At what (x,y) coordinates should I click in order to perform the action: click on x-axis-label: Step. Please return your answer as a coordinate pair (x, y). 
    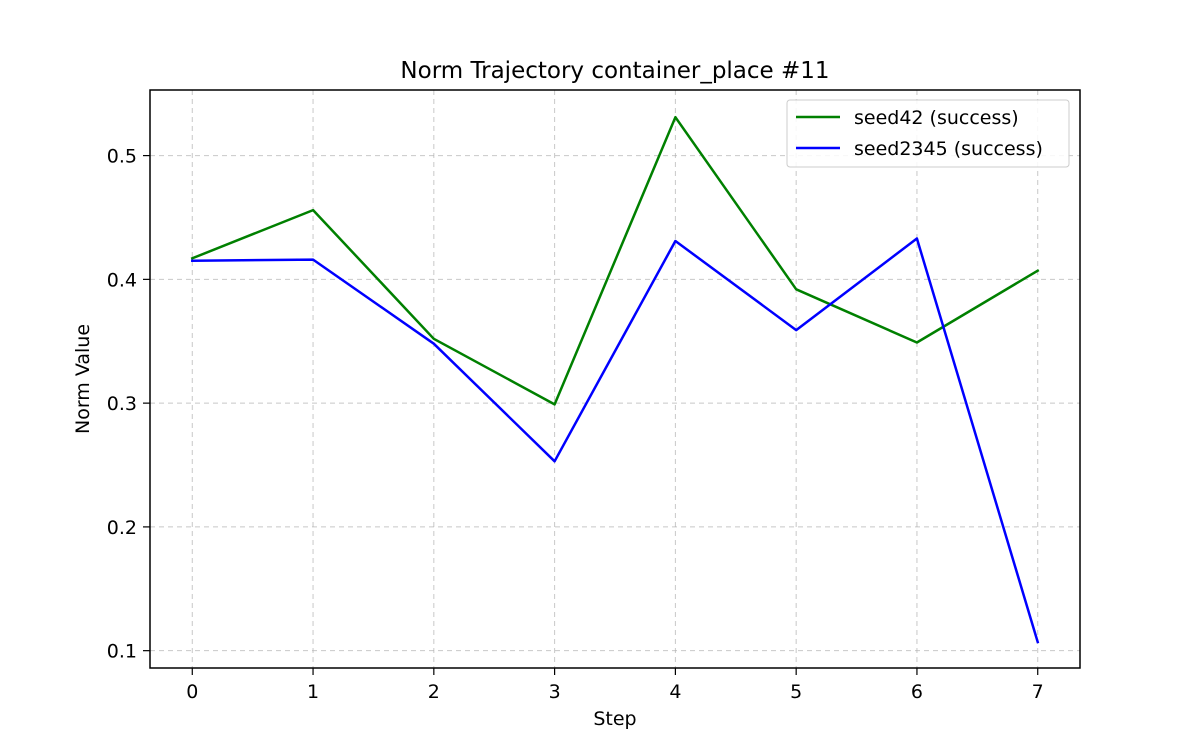
    Looking at the image, I should click on (614, 719).